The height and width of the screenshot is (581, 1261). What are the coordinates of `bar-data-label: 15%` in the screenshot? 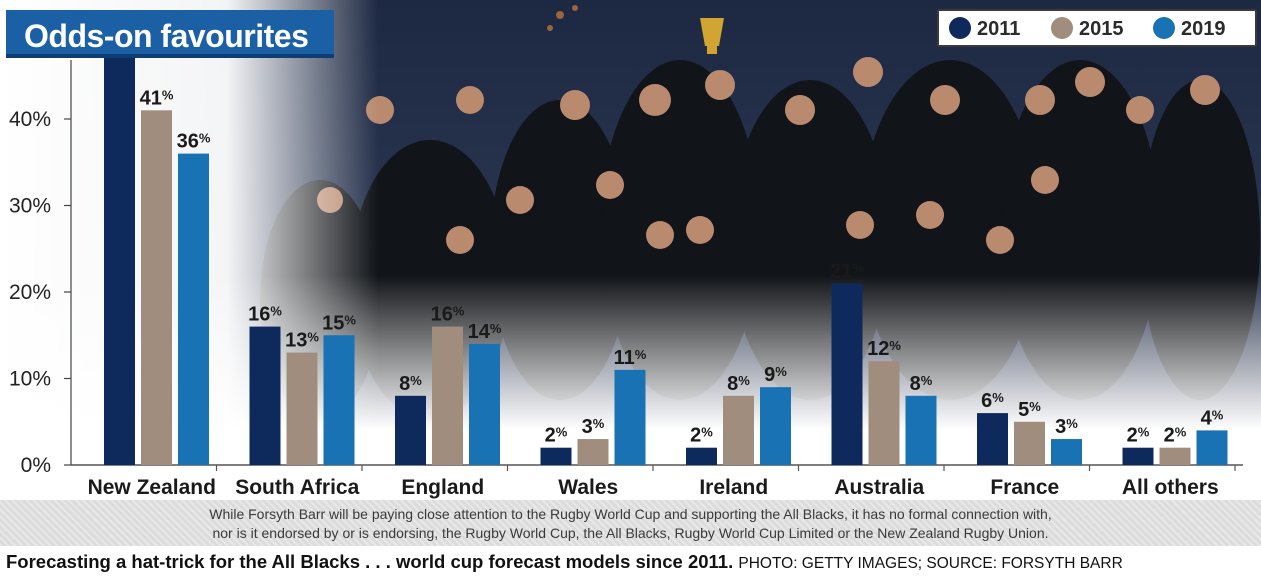 It's located at (339, 323).